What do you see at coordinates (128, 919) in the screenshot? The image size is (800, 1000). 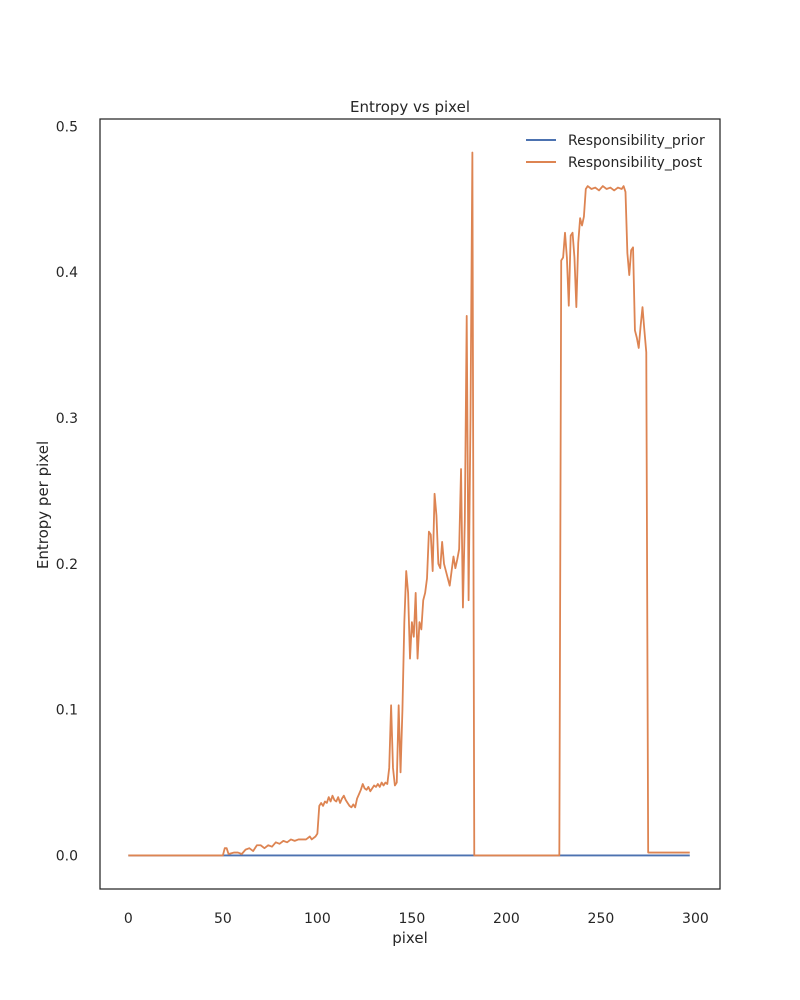 I see `x-tick-label: 0` at bounding box center [128, 919].